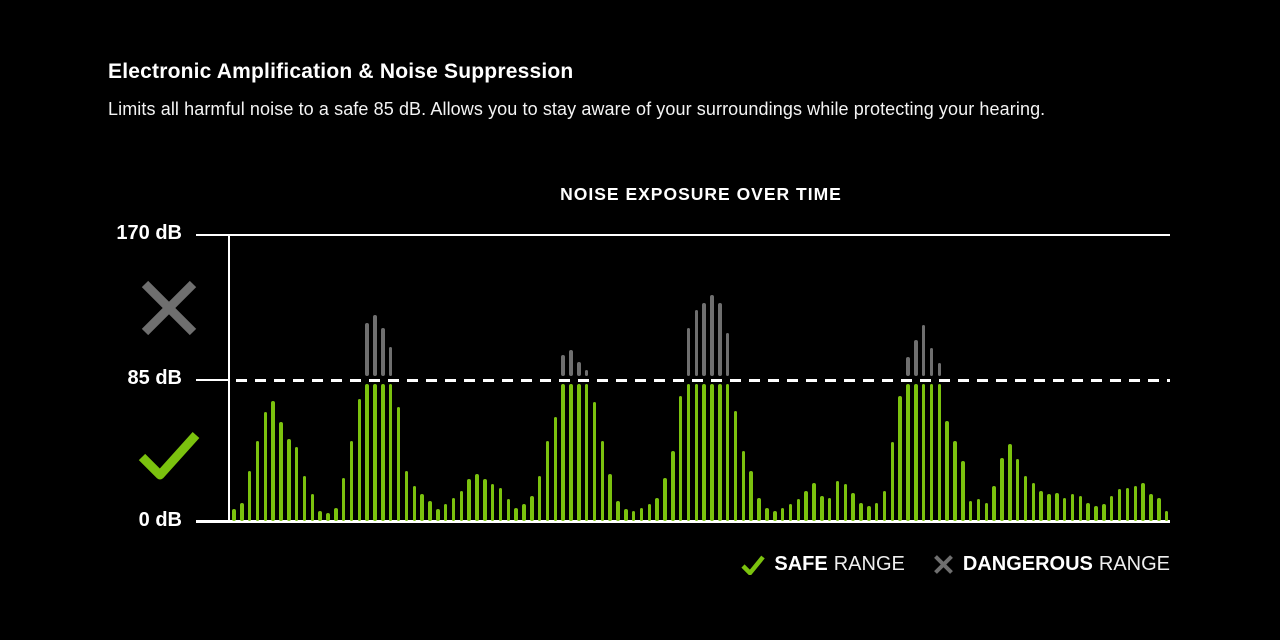  What do you see at coordinates (1051, 564) in the screenshot?
I see `legend-item-dangerous: DANGEROUS RANGE` at bounding box center [1051, 564].